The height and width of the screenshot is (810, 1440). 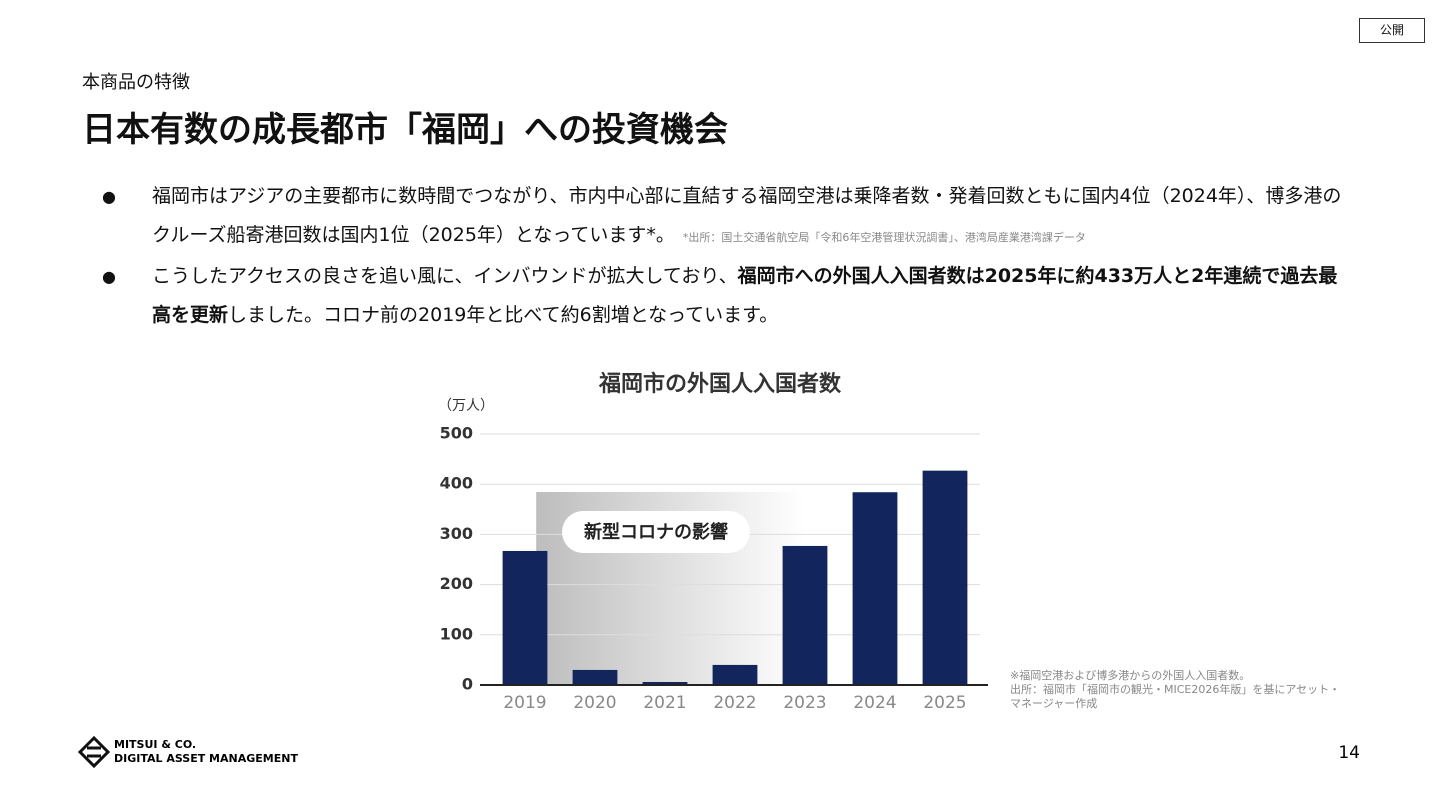 I want to click on x-tick-label: 2020, so click(x=594, y=703).